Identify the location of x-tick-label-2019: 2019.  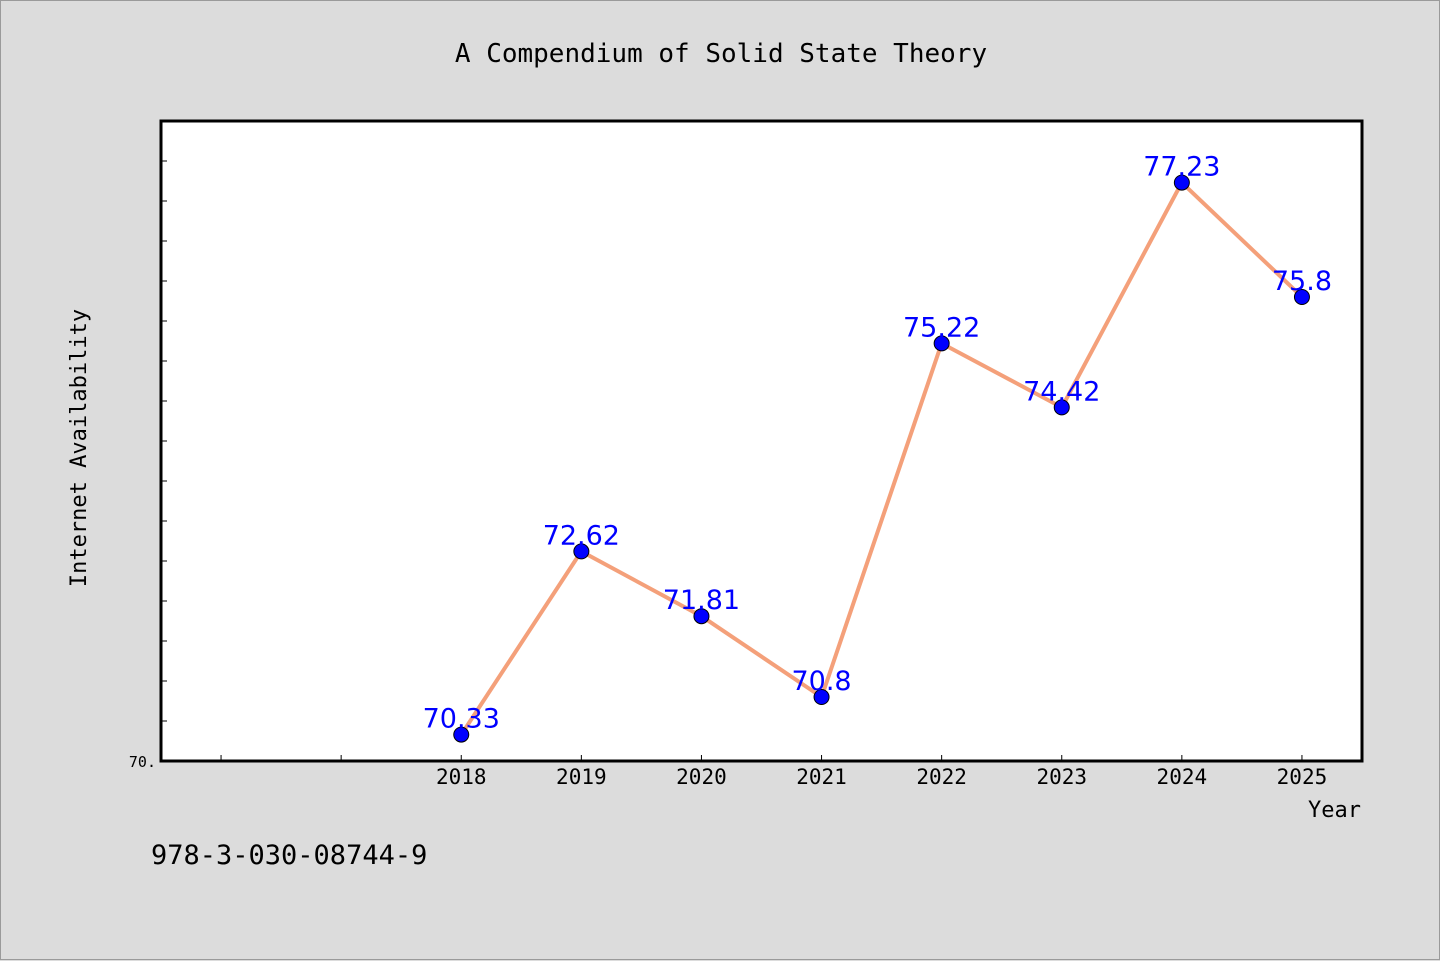
(581, 777).